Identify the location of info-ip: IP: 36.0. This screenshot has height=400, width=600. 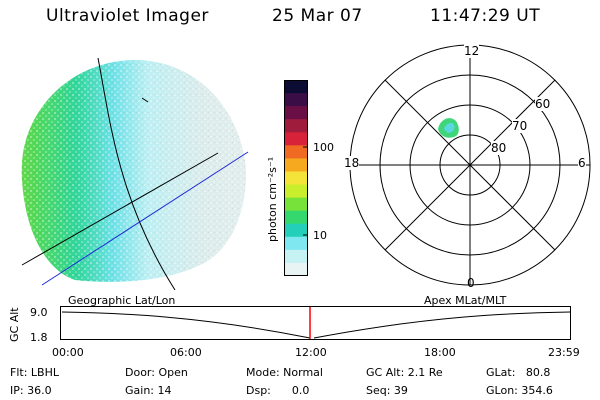
(31, 390).